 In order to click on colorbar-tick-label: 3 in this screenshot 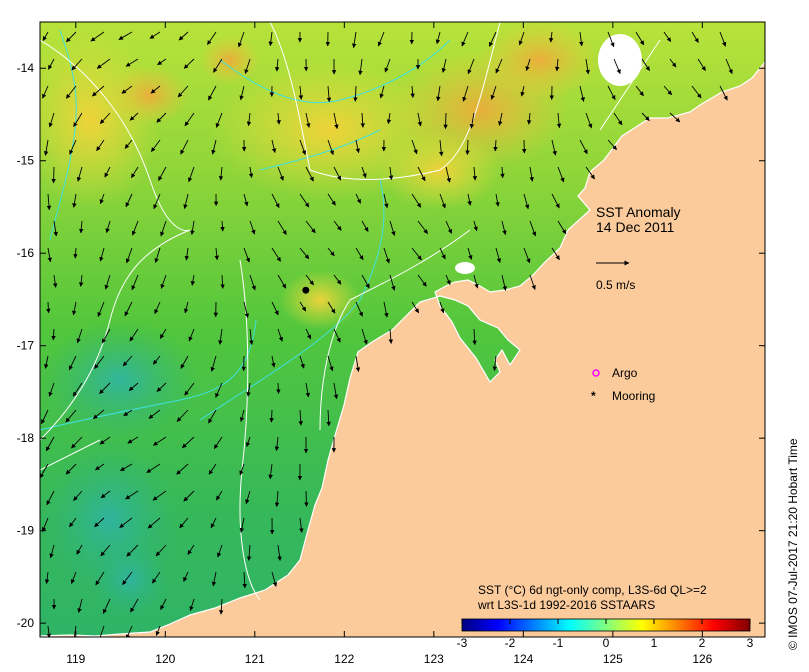, I will do `click(750, 643)`.